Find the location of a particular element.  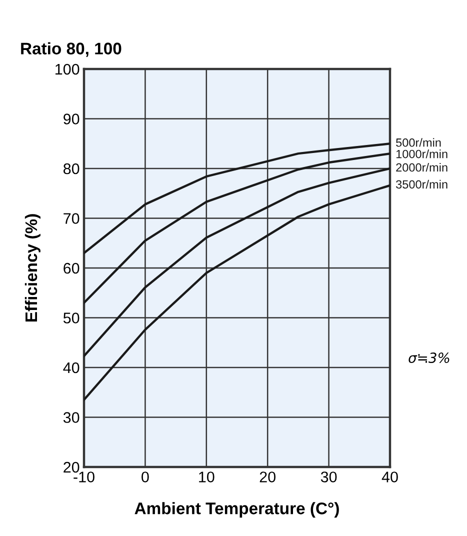

x-tick-label: 10 is located at coordinates (206, 477).